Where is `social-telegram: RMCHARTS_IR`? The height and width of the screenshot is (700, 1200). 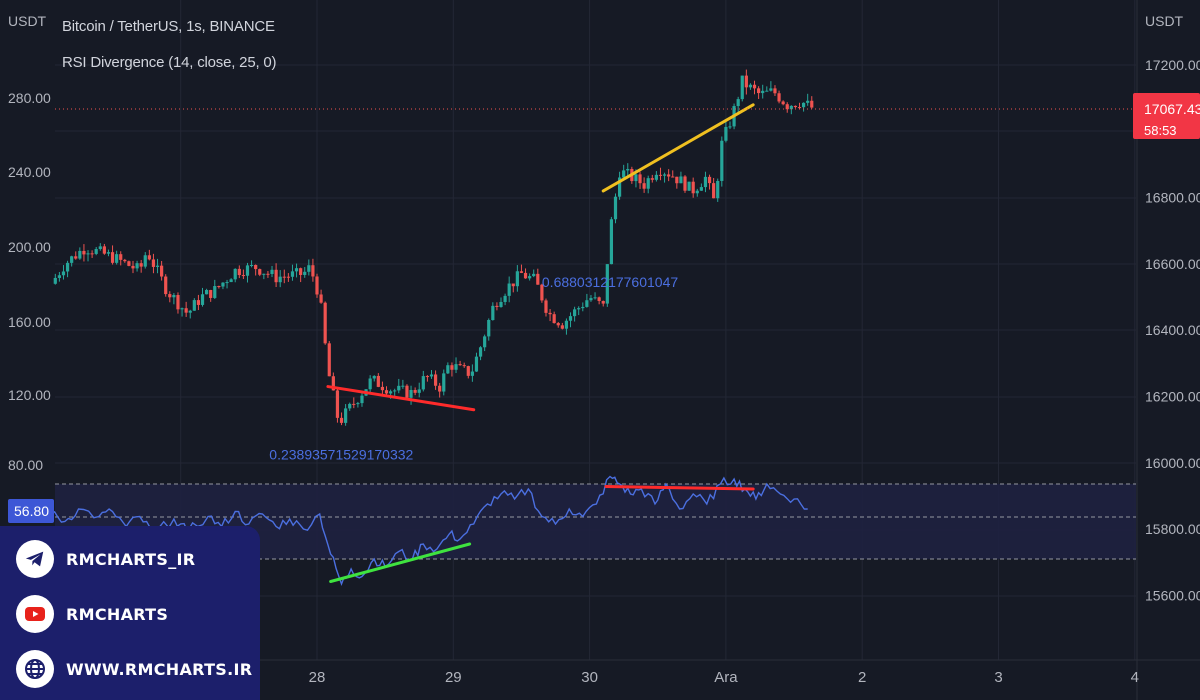
social-telegram: RMCHARTS_IR is located at coordinates (105, 559).